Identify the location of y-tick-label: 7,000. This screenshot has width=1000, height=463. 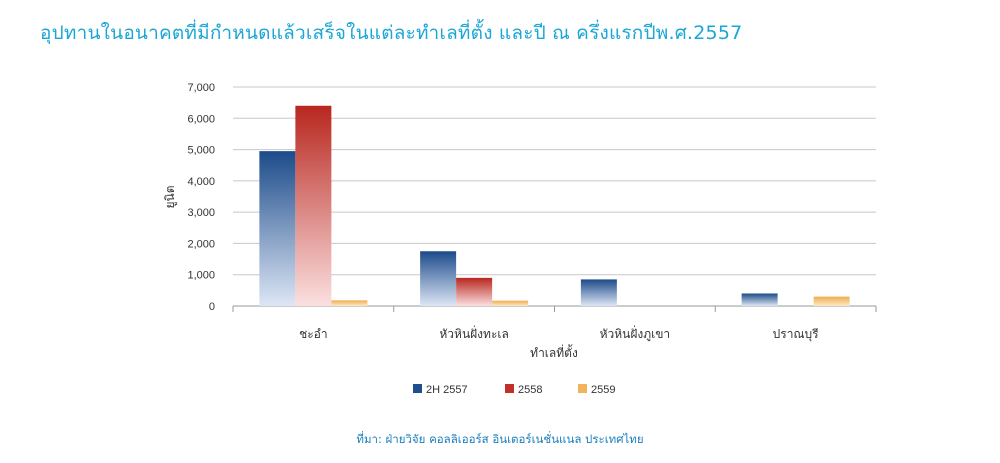
(201, 88).